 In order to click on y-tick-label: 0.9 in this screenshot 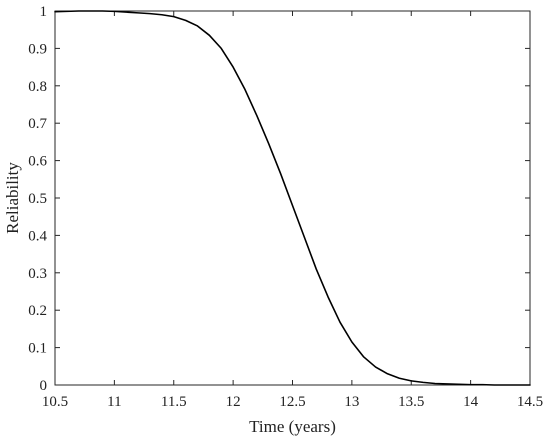, I will do `click(37, 49)`.